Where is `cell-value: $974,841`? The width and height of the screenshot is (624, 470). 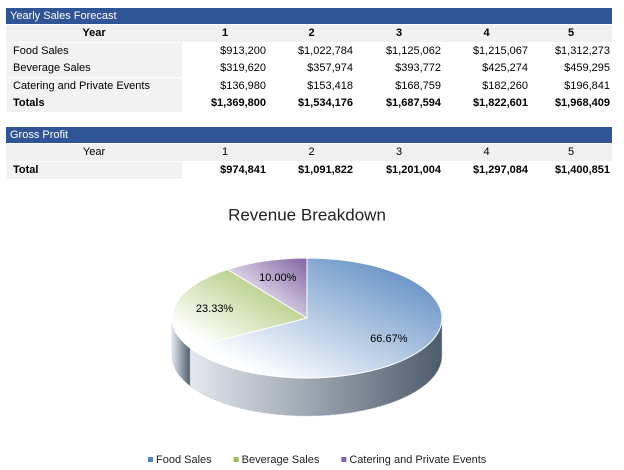 cell-value: $974,841 is located at coordinates (243, 169).